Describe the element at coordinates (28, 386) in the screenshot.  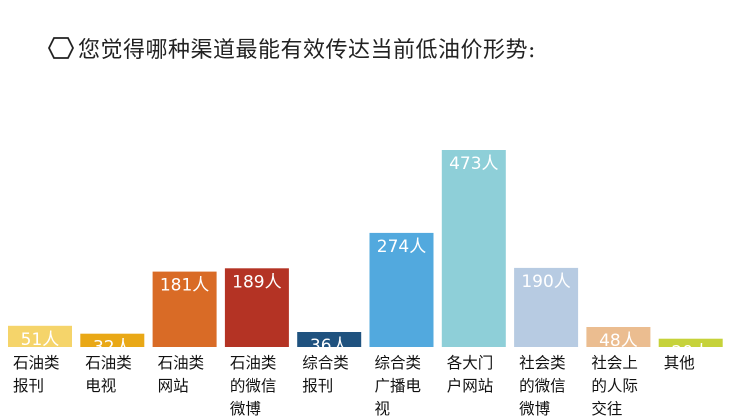
I see `category-label-0-line-1: 报刊` at that location.